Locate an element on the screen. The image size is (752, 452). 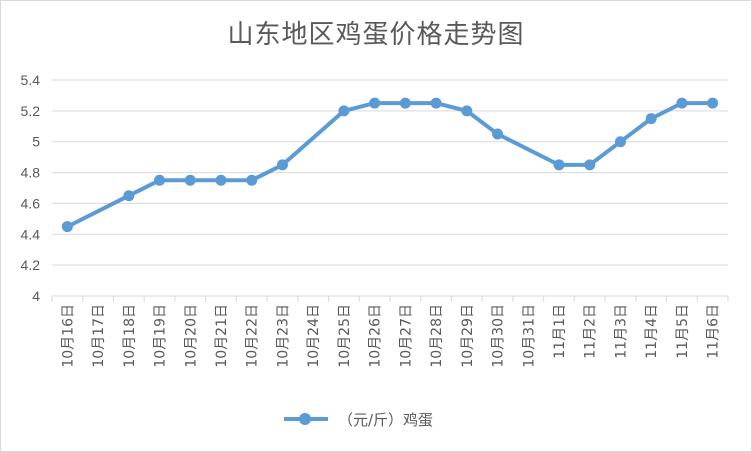
y-tick-label: 4 is located at coordinates (36, 296).